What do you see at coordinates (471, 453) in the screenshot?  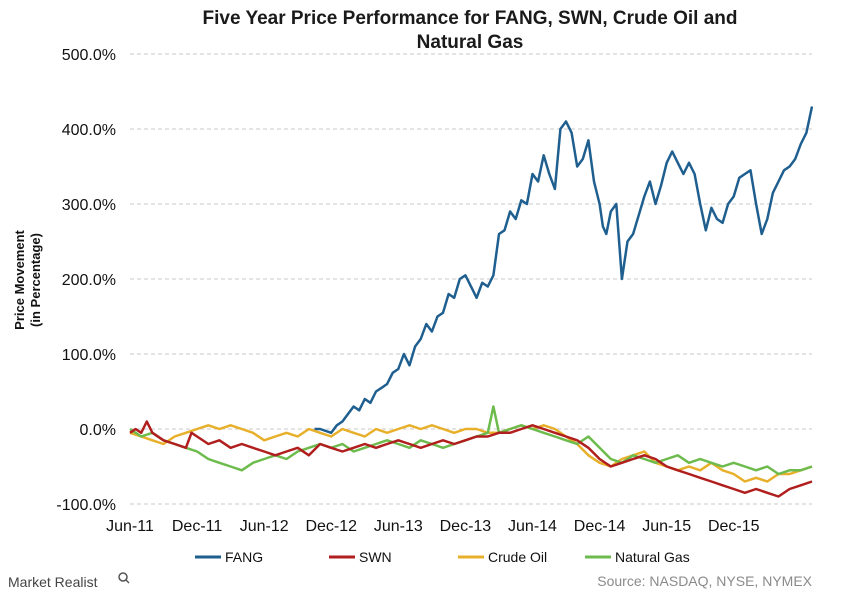 I see `series-line-crude-oil` at bounding box center [471, 453].